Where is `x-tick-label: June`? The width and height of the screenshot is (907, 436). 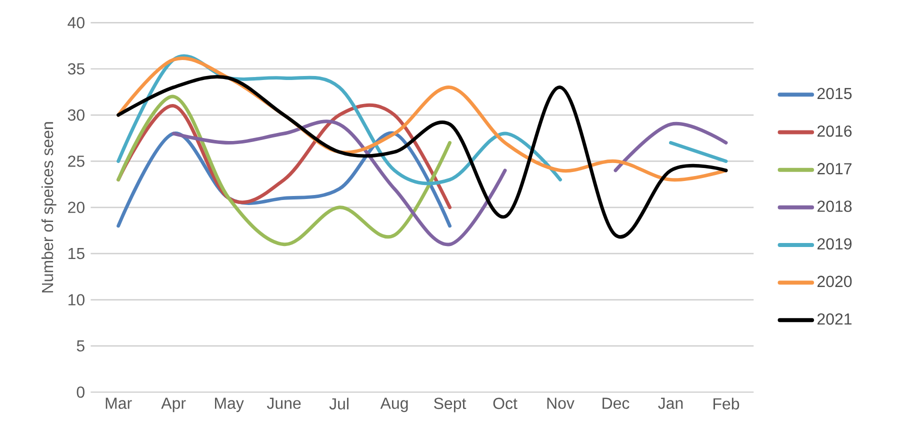
x-tick-label: June is located at coordinates (283, 403).